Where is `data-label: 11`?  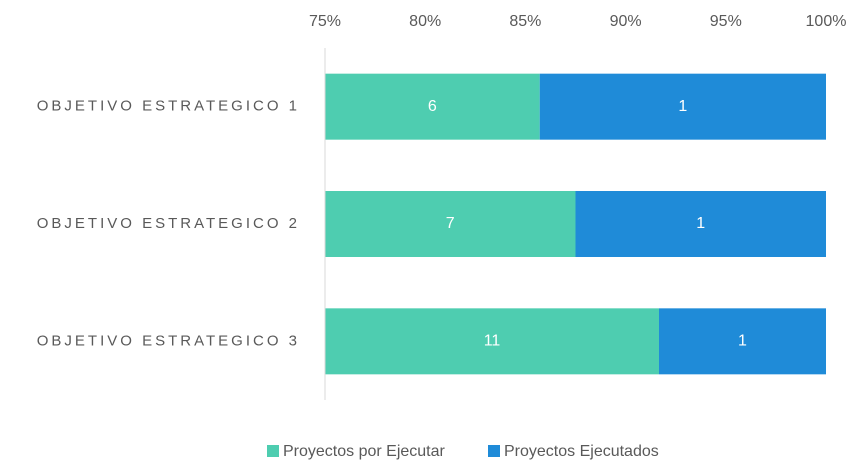
data-label: 11 is located at coordinates (492, 341).